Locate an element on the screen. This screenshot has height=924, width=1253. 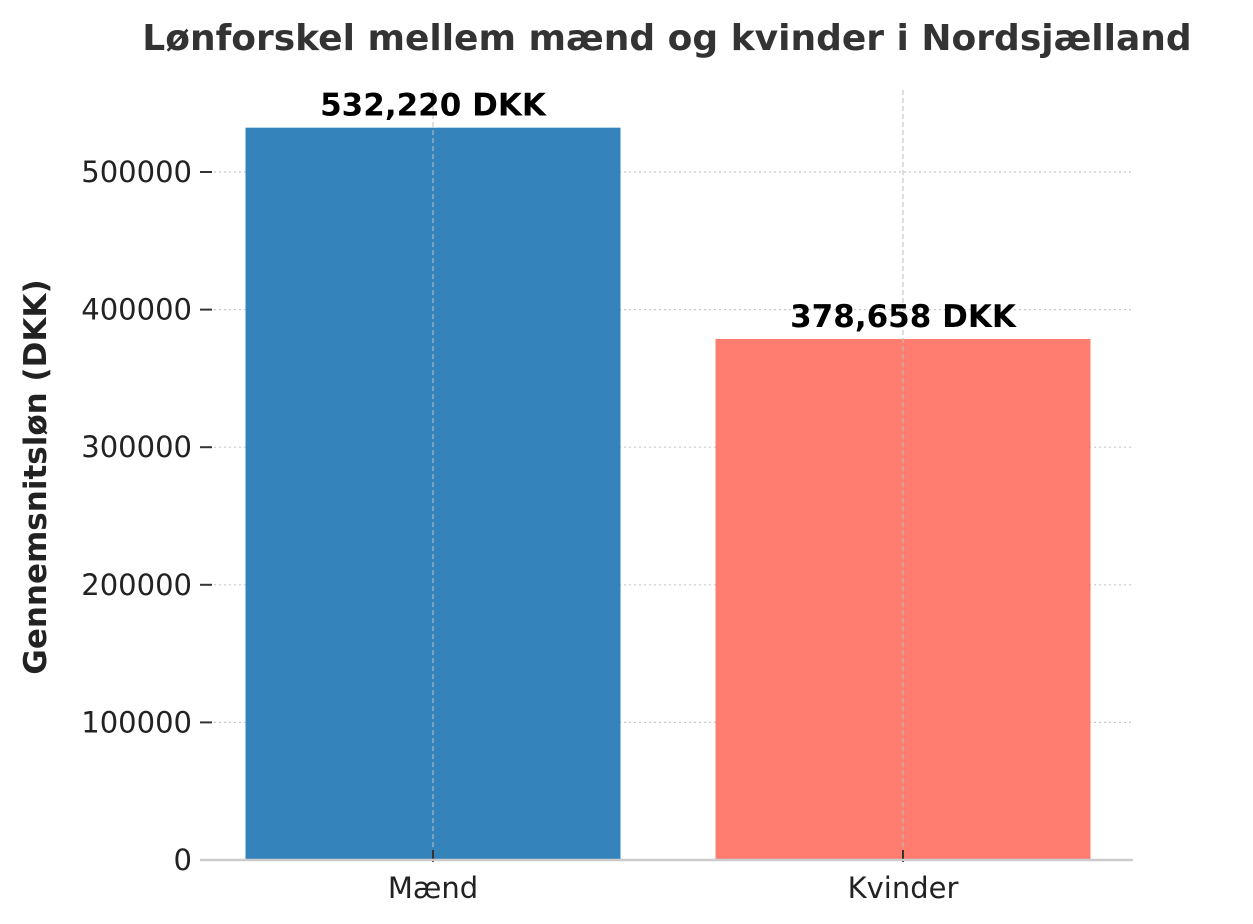
y-axis-label: Gennemsnitsløn (DKK) is located at coordinates (36, 476).